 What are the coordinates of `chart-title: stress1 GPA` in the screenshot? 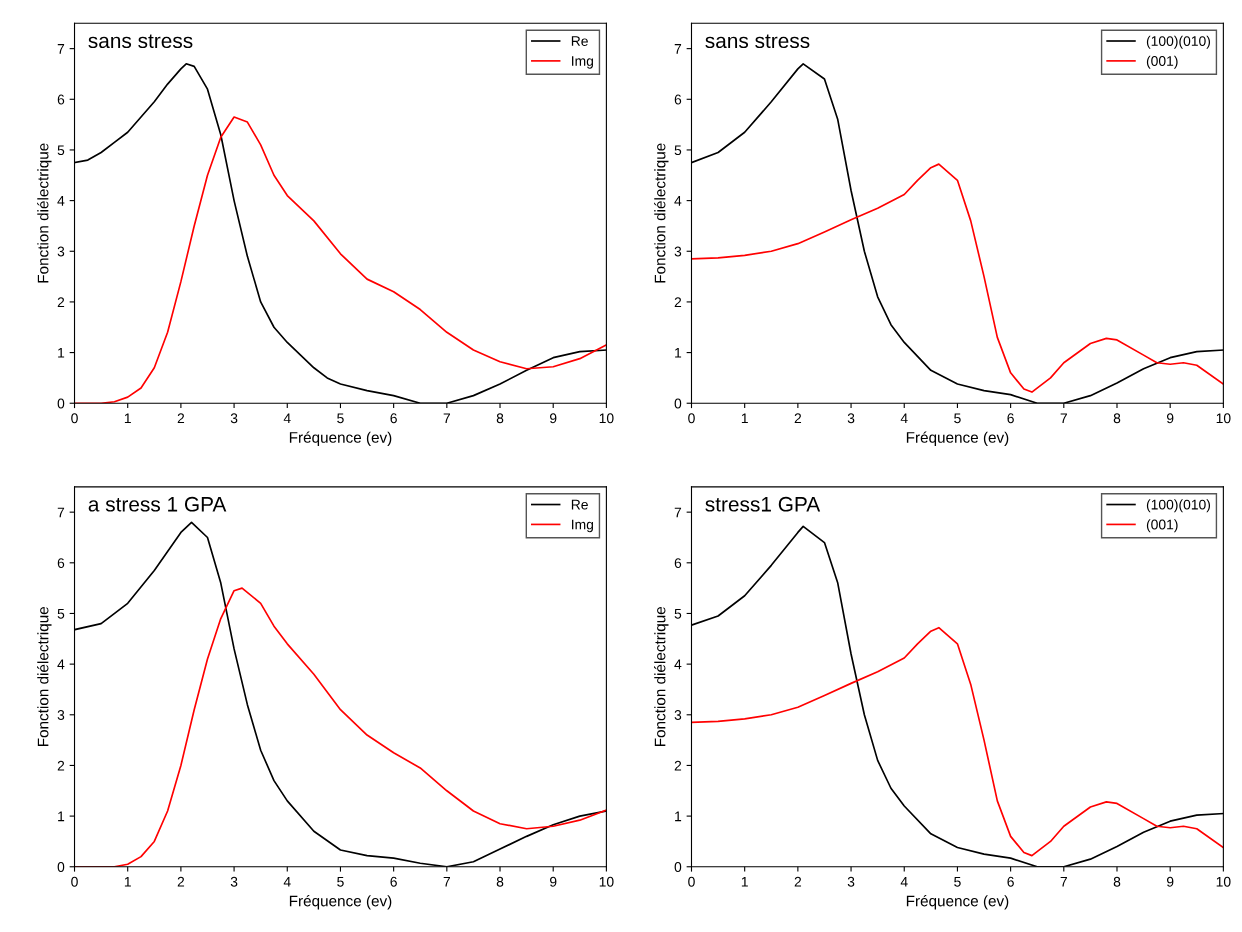 It's located at (763, 504).